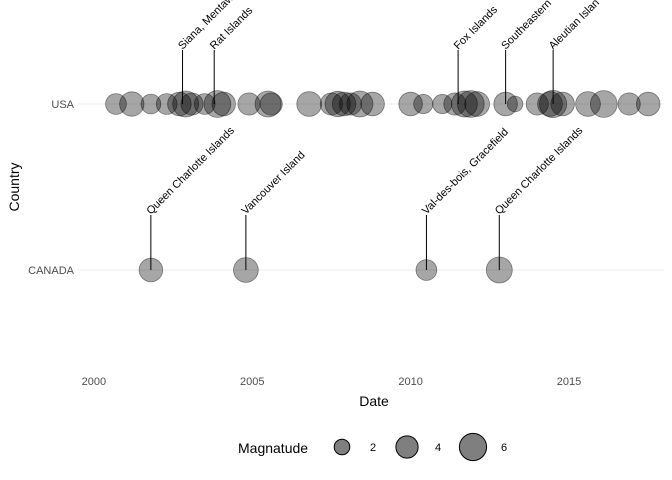  I want to click on x-tick-label: 2005, so click(252, 382).